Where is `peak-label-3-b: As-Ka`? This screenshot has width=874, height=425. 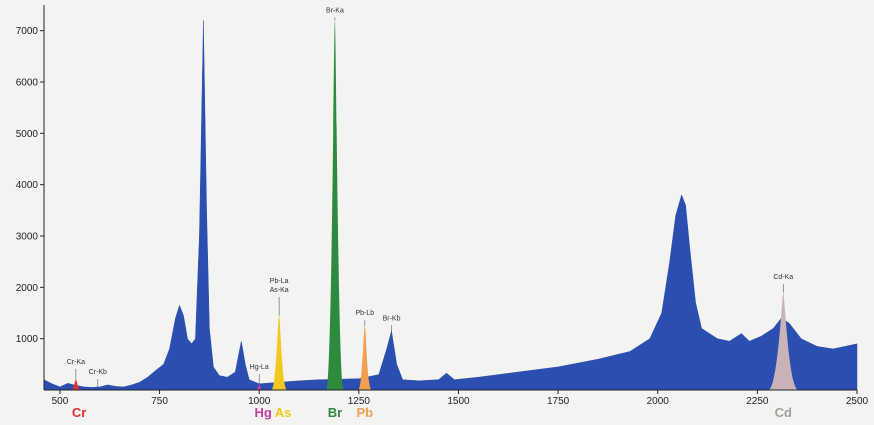 peak-label-3-b: As-Ka is located at coordinates (279, 290).